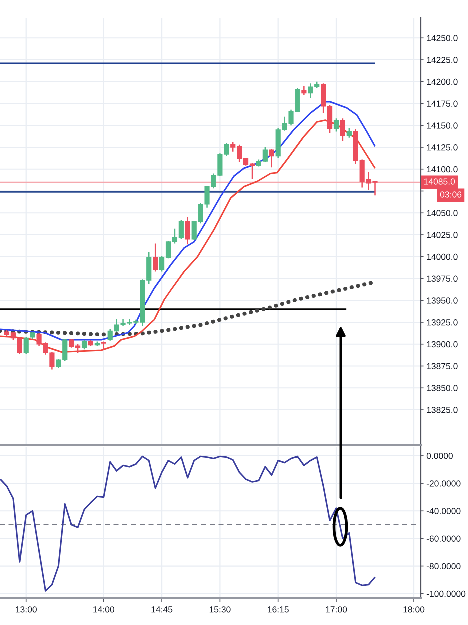  What do you see at coordinates (278, 609) in the screenshot?
I see `x-tick-label: 16:15` at bounding box center [278, 609].